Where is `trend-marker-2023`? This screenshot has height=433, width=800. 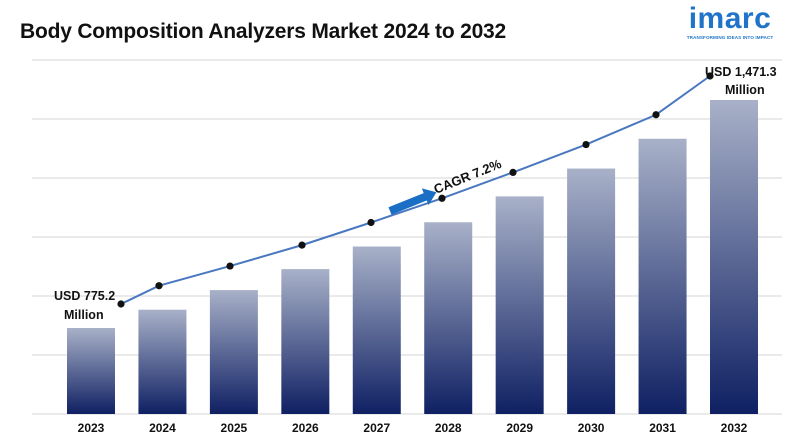
trend-marker-2023 is located at coordinates (121, 304).